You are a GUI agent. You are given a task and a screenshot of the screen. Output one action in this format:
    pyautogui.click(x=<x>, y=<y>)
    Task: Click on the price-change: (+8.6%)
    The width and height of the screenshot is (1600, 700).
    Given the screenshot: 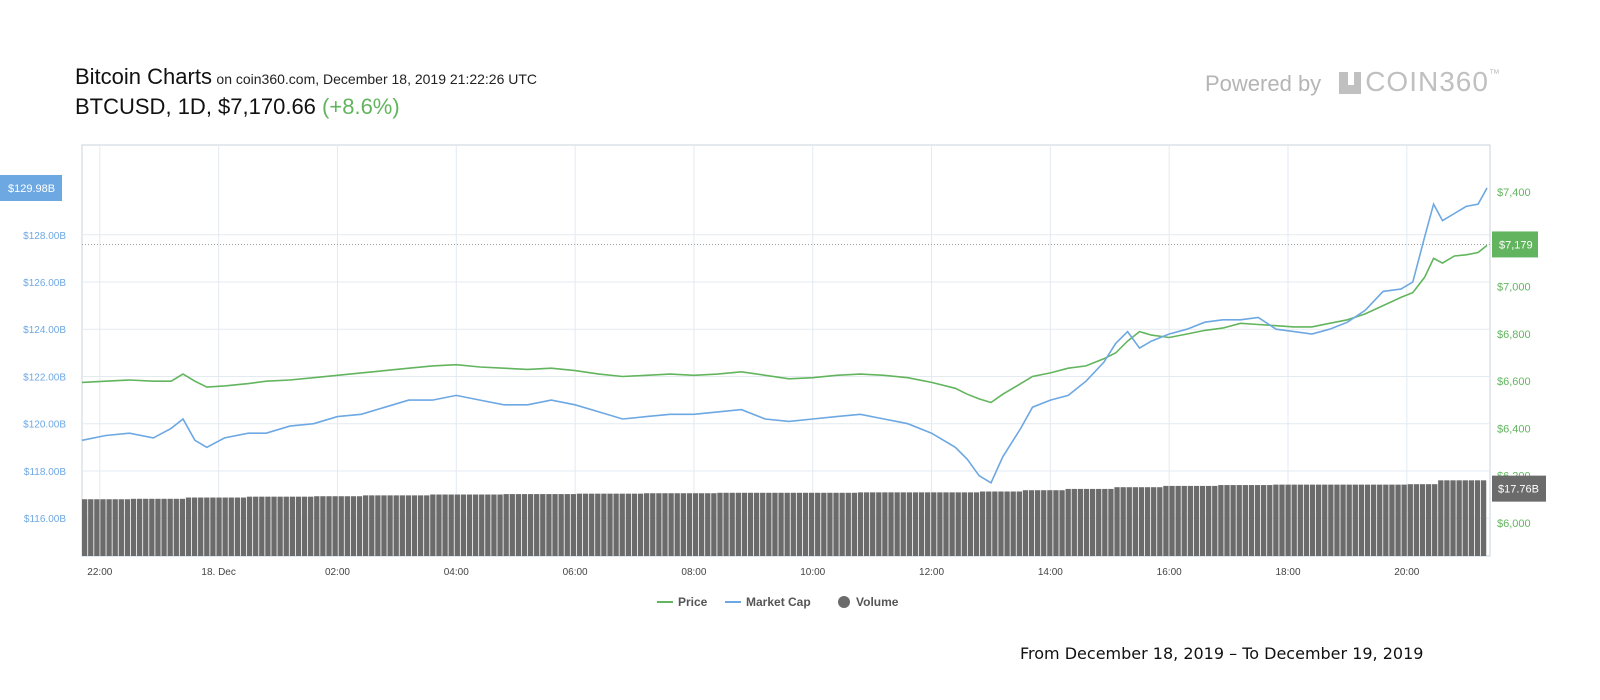 What is the action you would take?
    pyautogui.click(x=361, y=106)
    